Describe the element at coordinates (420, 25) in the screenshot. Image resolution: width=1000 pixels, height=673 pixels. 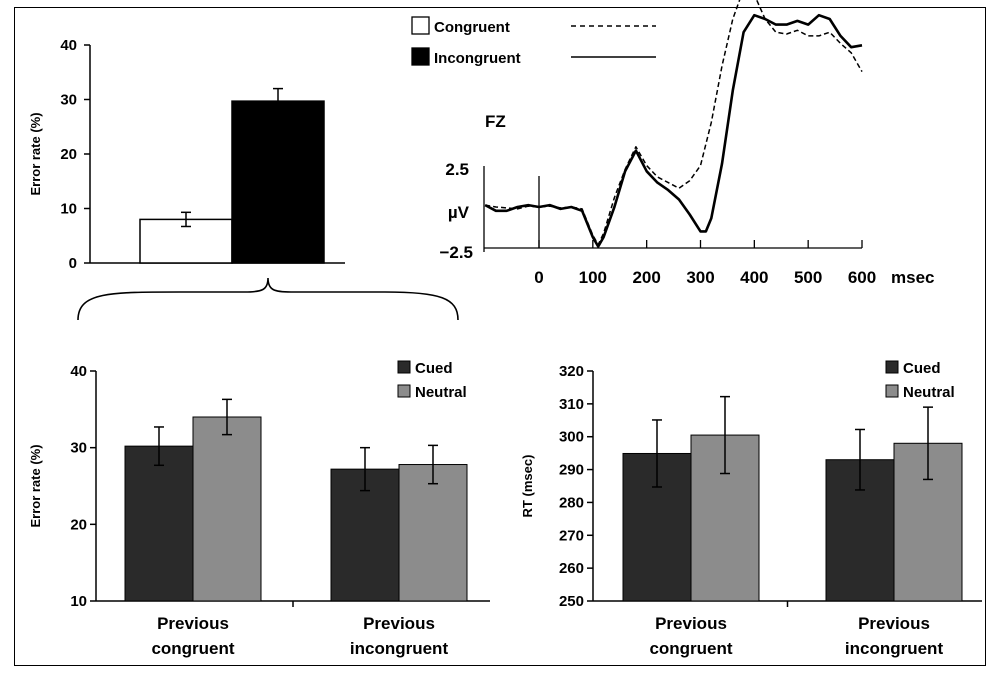
I see `legend-swatch-congruent` at that location.